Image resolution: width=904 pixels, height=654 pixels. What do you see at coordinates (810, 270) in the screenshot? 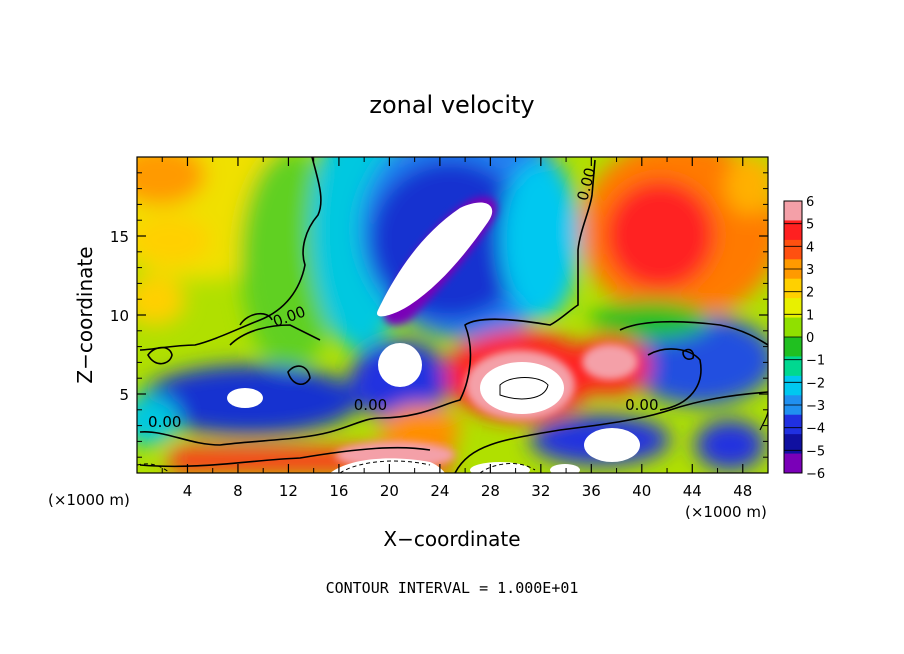
I see `colorbar-label-3: 3` at bounding box center [810, 270].